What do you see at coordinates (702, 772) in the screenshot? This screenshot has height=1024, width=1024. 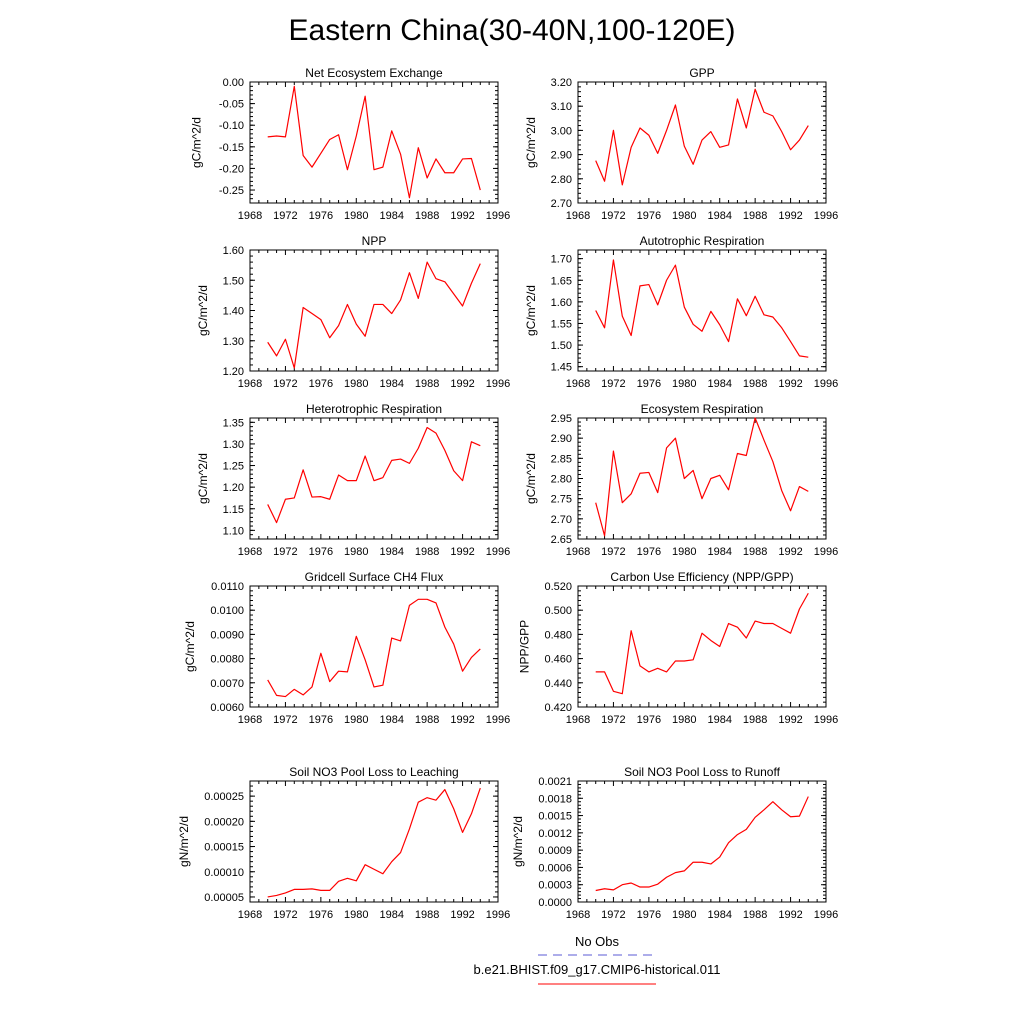 I see `panel-title: Soil NO3 Pool Loss to Runoff` at bounding box center [702, 772].